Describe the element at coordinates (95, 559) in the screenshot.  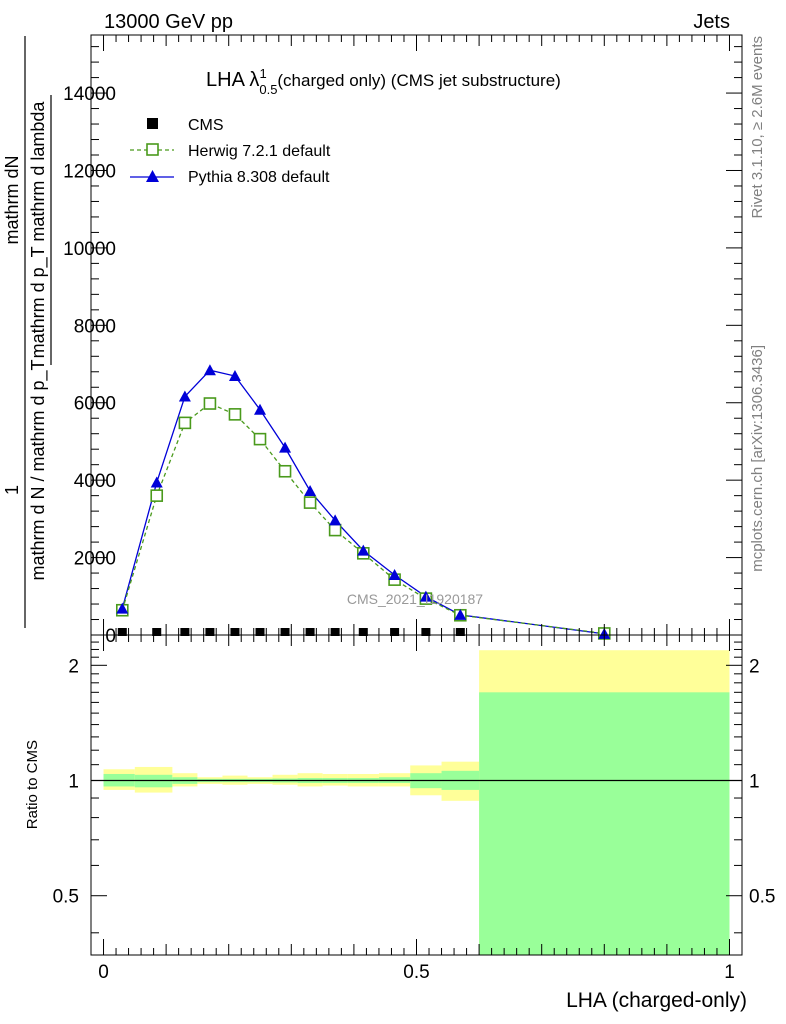
I see `y-tick-label: 2000` at that location.